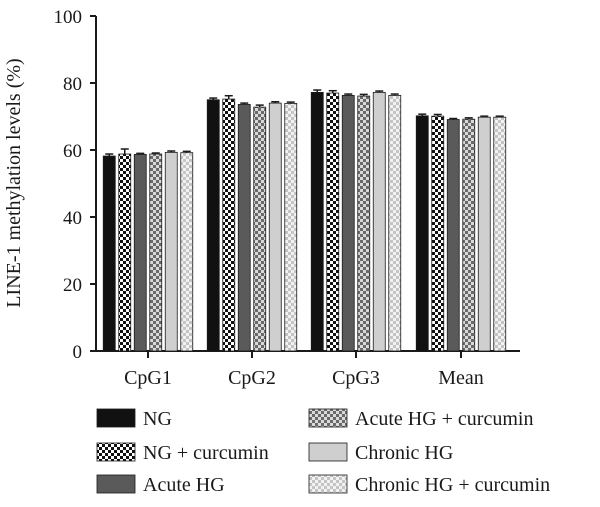 Image resolution: width=600 pixels, height=507 pixels. Describe the element at coordinates (78, 352) in the screenshot. I see `y-tick-label: 0` at that location.